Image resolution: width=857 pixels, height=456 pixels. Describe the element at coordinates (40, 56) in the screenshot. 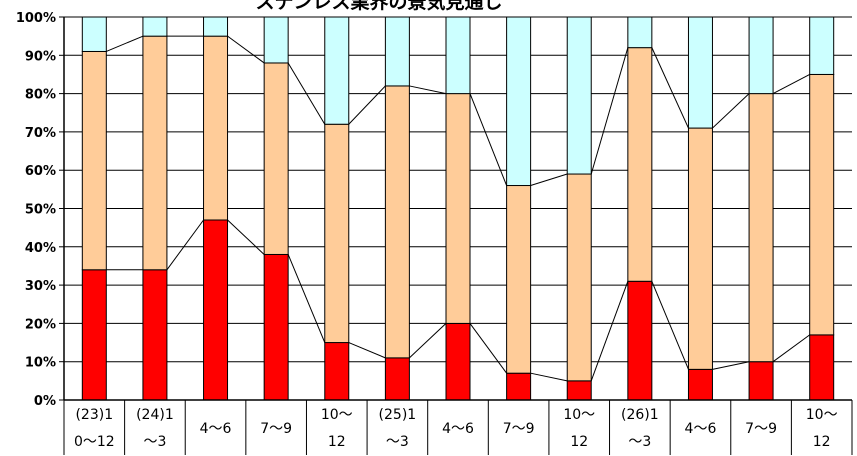

I see `y-tick-label: 90%` at that location.